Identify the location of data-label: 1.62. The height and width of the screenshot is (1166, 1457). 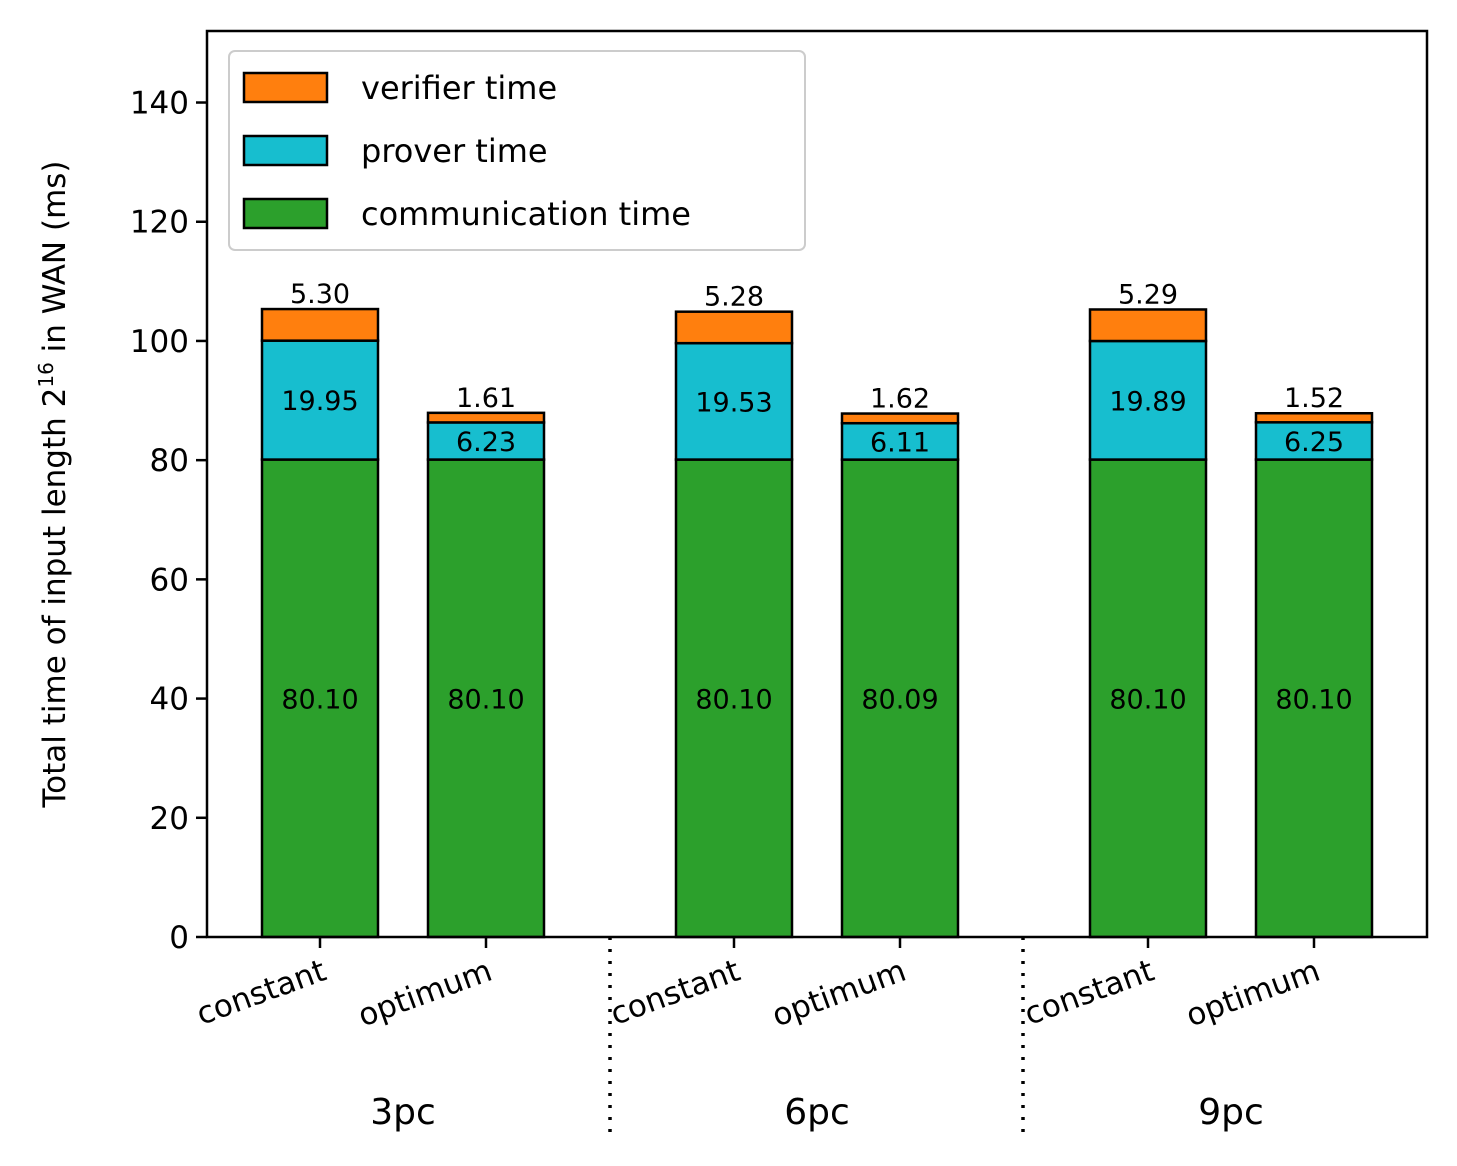
(900, 399).